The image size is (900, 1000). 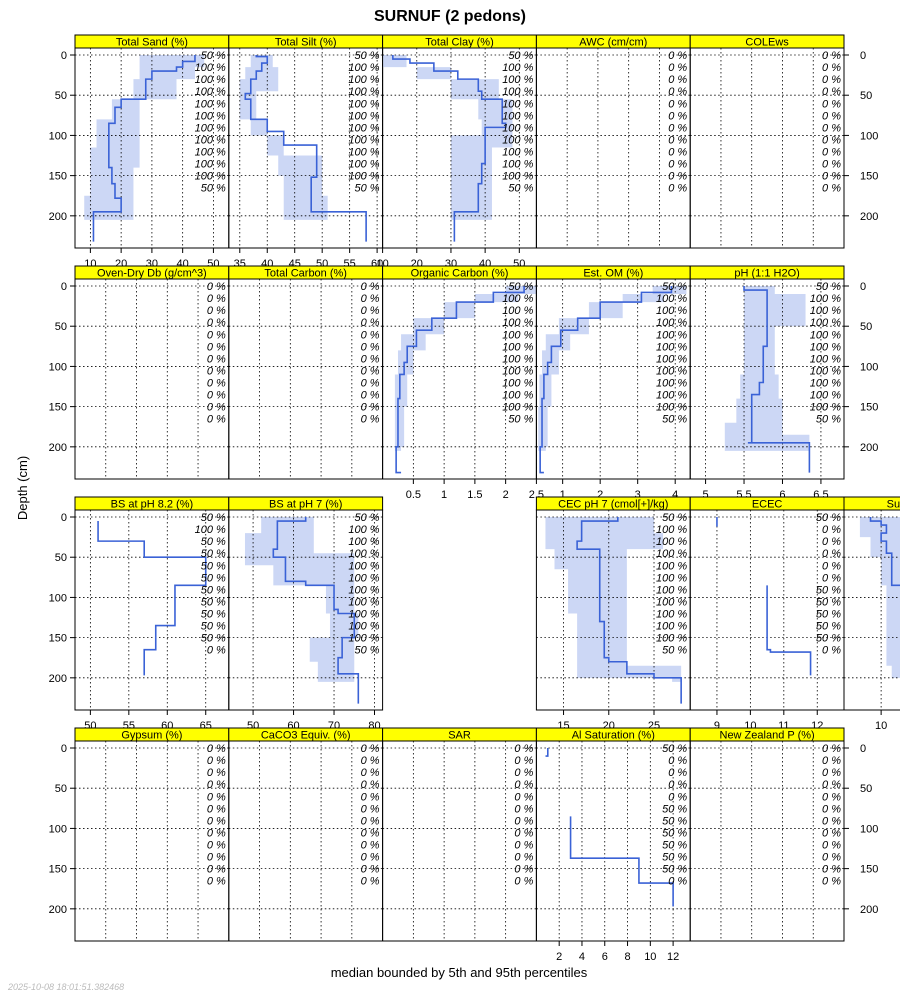 I want to click on panel-est-om-x-tick-label: 4, so click(x=675, y=495).